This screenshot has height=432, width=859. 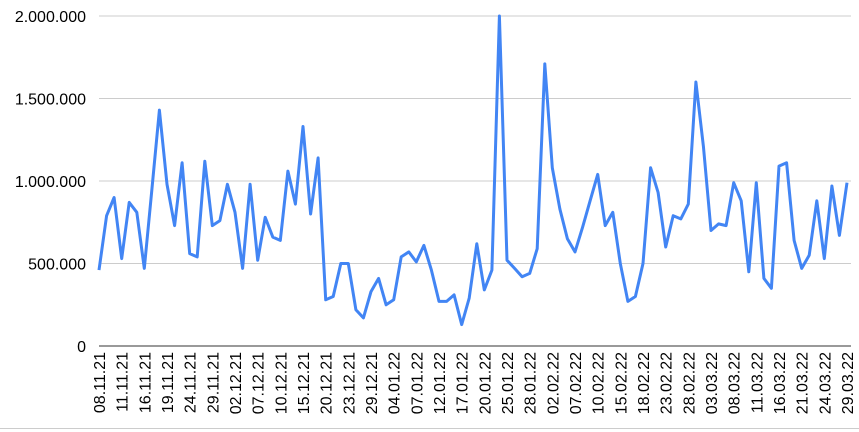 I want to click on x-tick-label: 15.02.22, so click(x=621, y=383).